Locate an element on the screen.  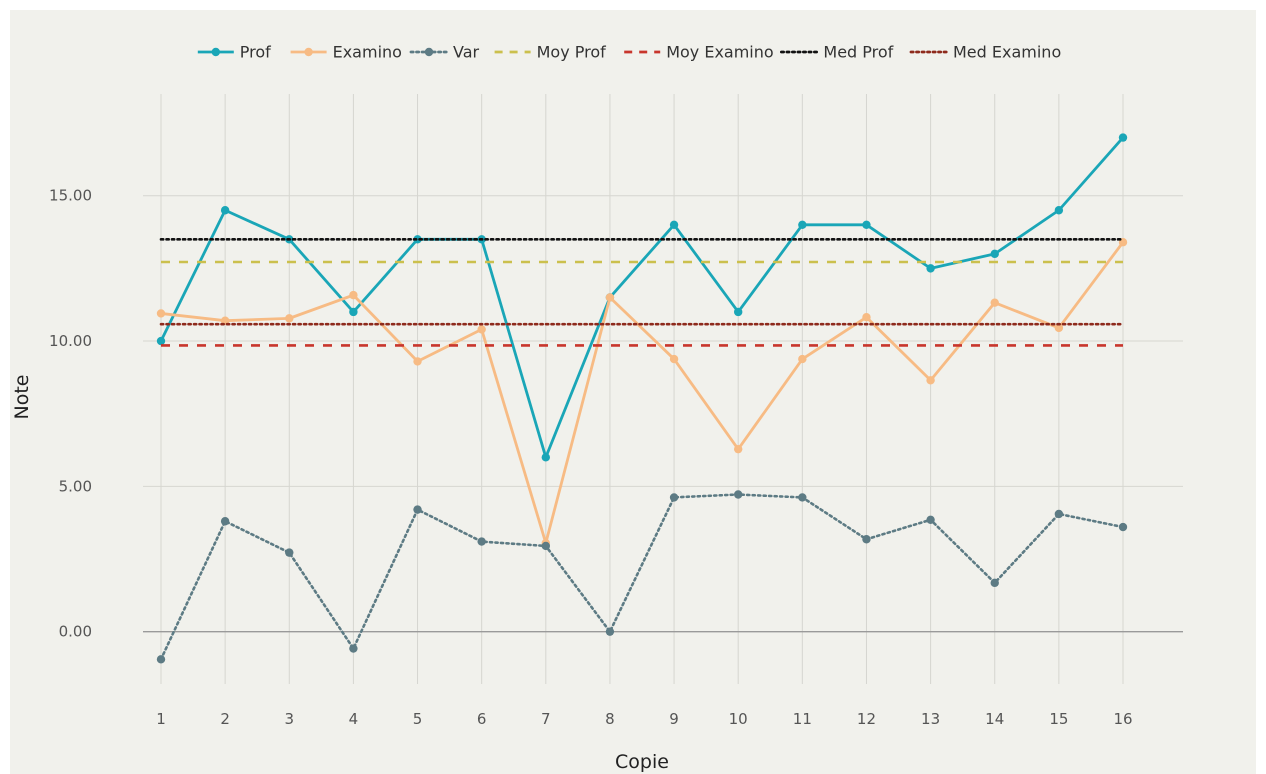
legend-item-moy-examino: Moy Examino is located at coordinates (699, 52).